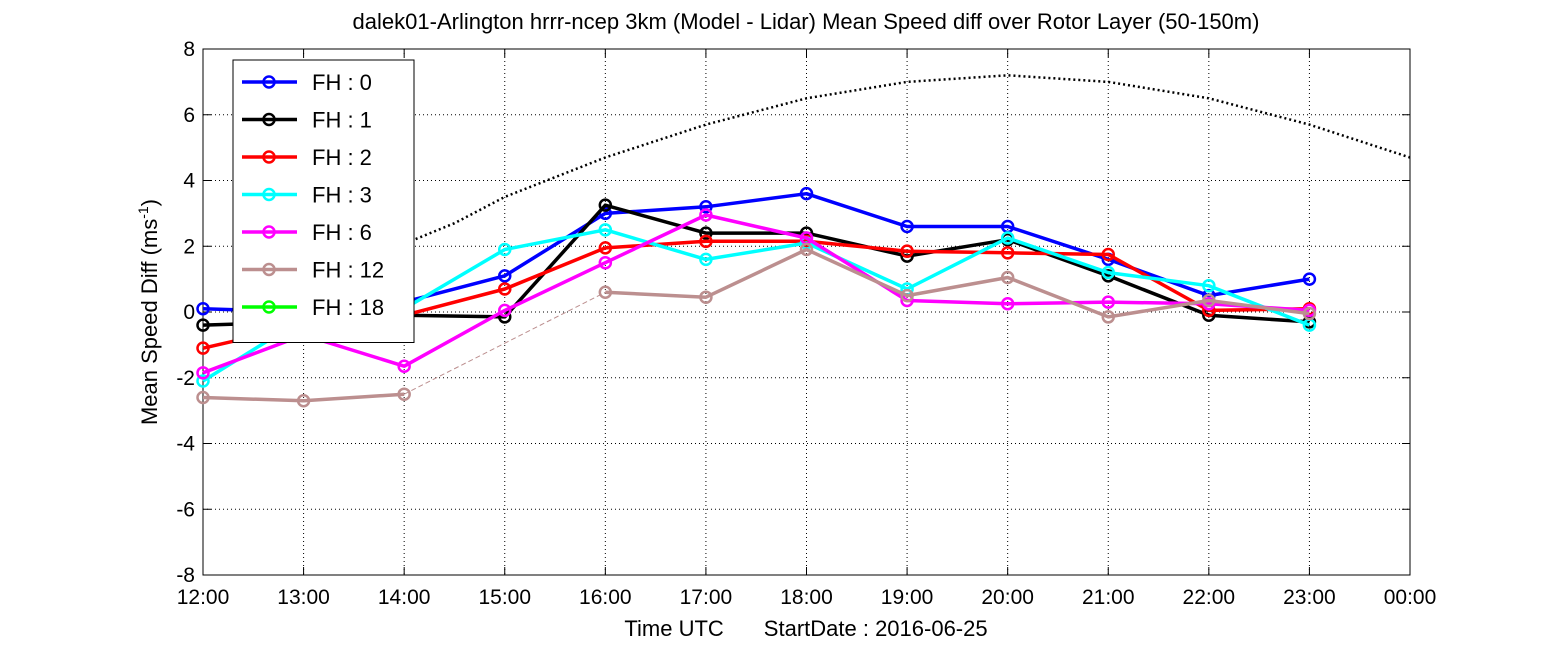  I want to click on x-tick-label: 17:00, so click(706, 597).